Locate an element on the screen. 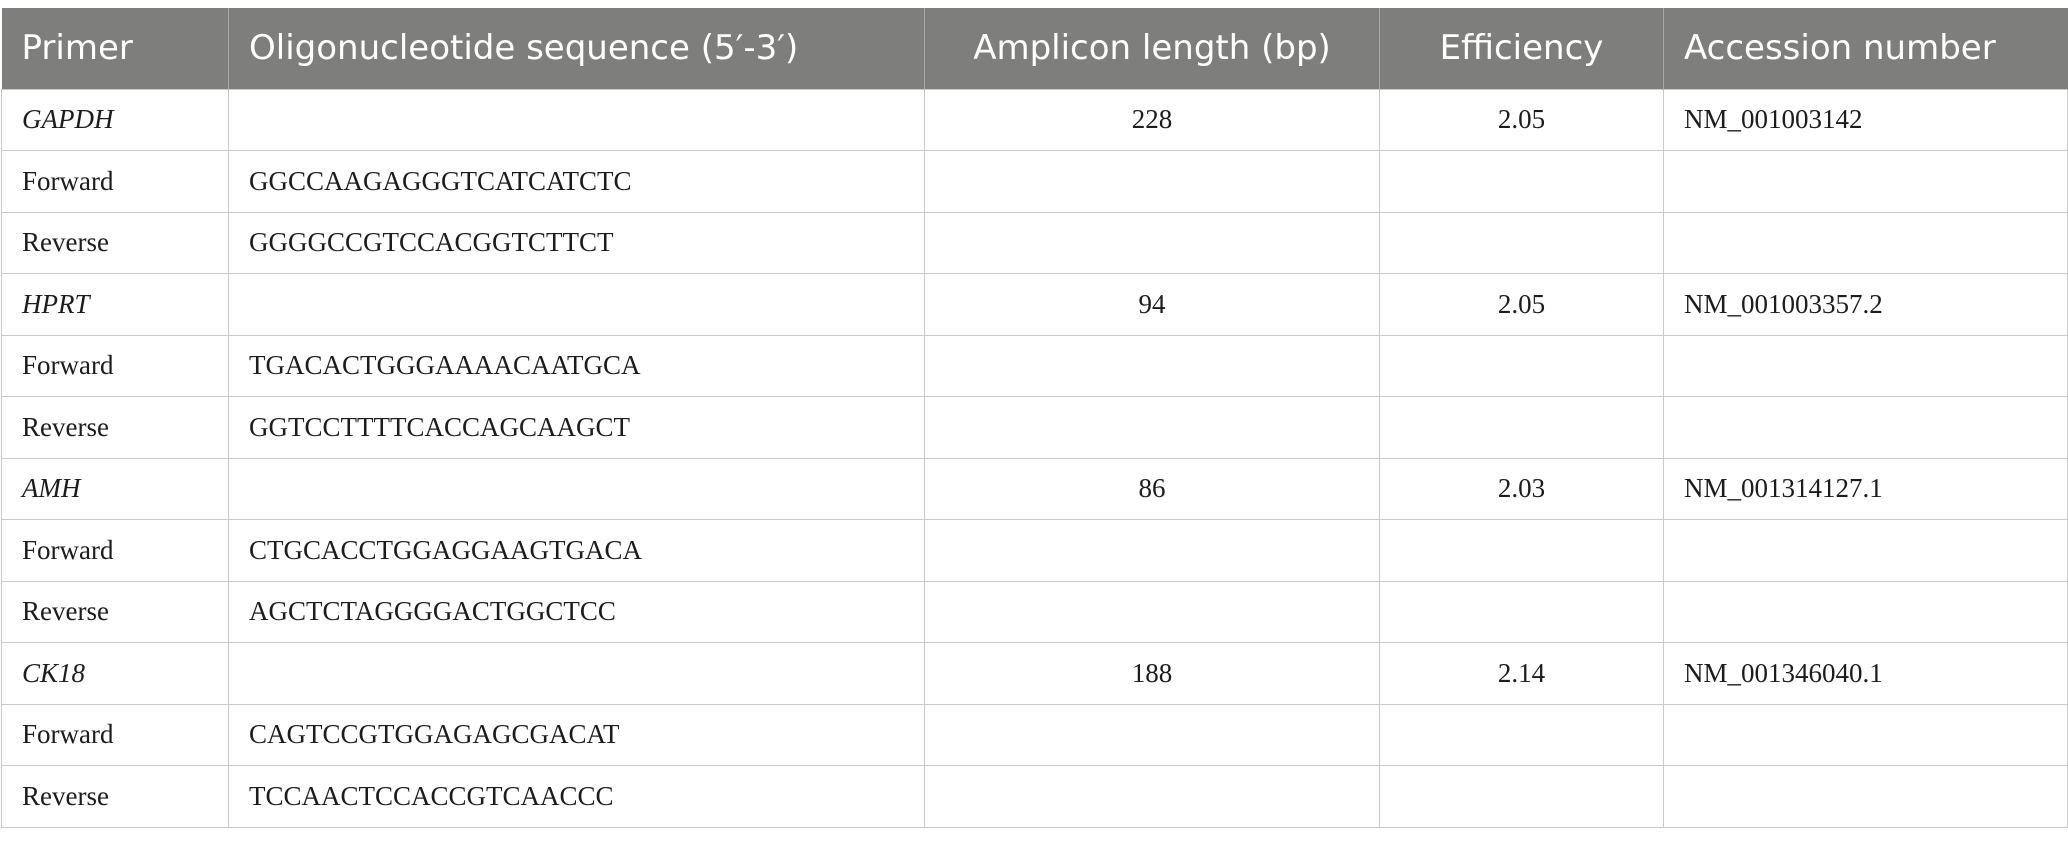 This screenshot has height=845, width=2068. cell-sequence: TCCAACTCCACCGTCAACCC is located at coordinates (576, 796).